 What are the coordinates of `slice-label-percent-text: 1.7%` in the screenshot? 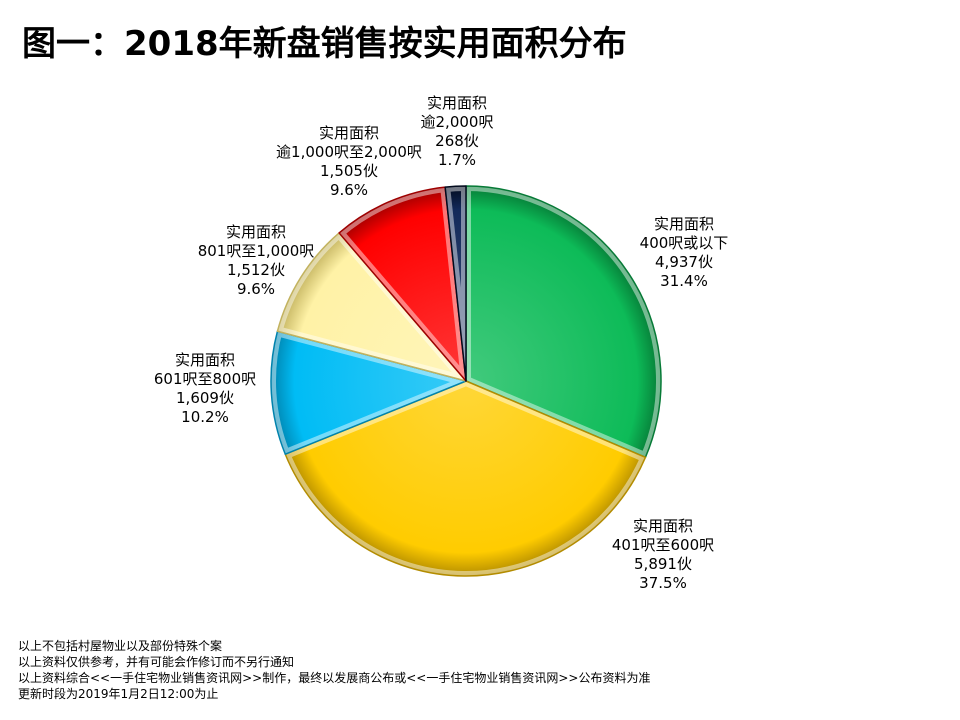 It's located at (457, 160).